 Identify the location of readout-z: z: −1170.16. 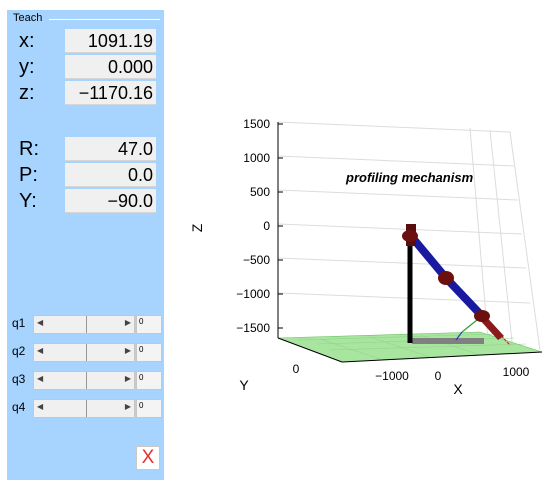
(85, 93).